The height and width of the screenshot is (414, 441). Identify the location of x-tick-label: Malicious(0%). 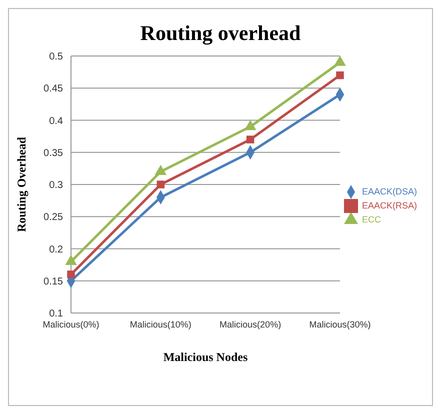
(71, 324).